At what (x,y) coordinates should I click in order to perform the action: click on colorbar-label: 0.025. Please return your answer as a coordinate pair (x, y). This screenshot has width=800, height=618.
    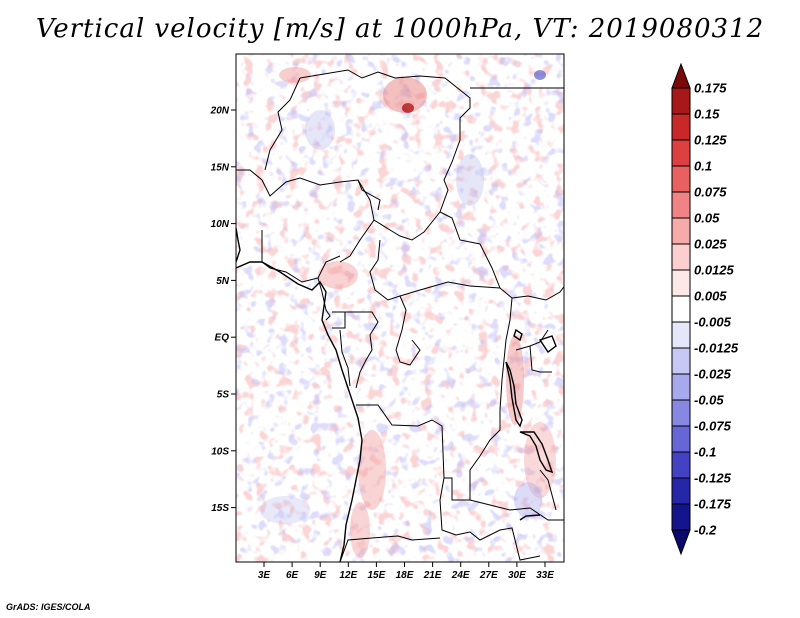
    Looking at the image, I should click on (710, 244).